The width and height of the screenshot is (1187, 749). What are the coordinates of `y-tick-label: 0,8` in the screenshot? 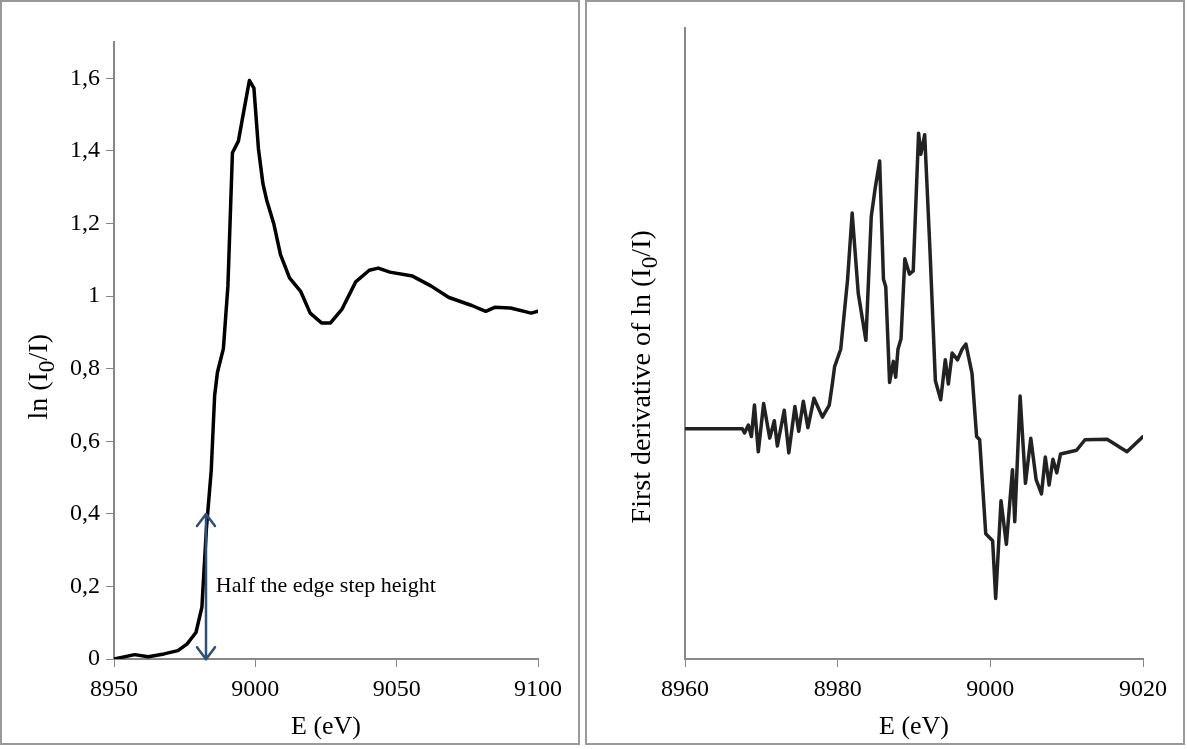 It's located at (85, 366).